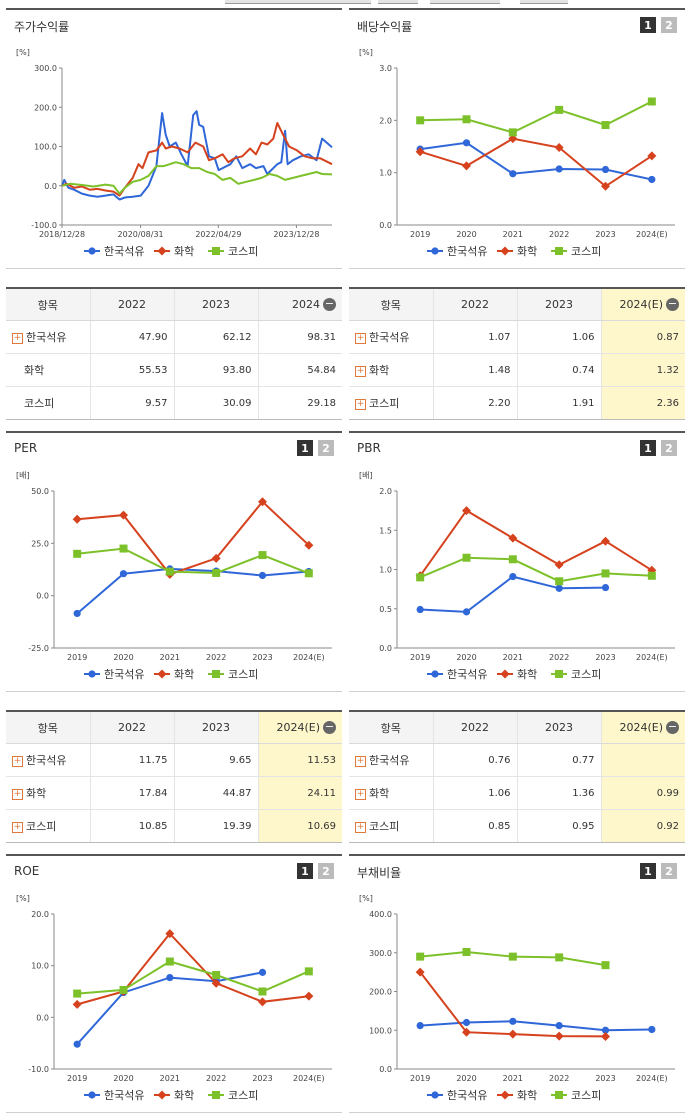 This screenshot has height=1115, width=691. I want to click on y-tick-label: -25.0, so click(38, 648).